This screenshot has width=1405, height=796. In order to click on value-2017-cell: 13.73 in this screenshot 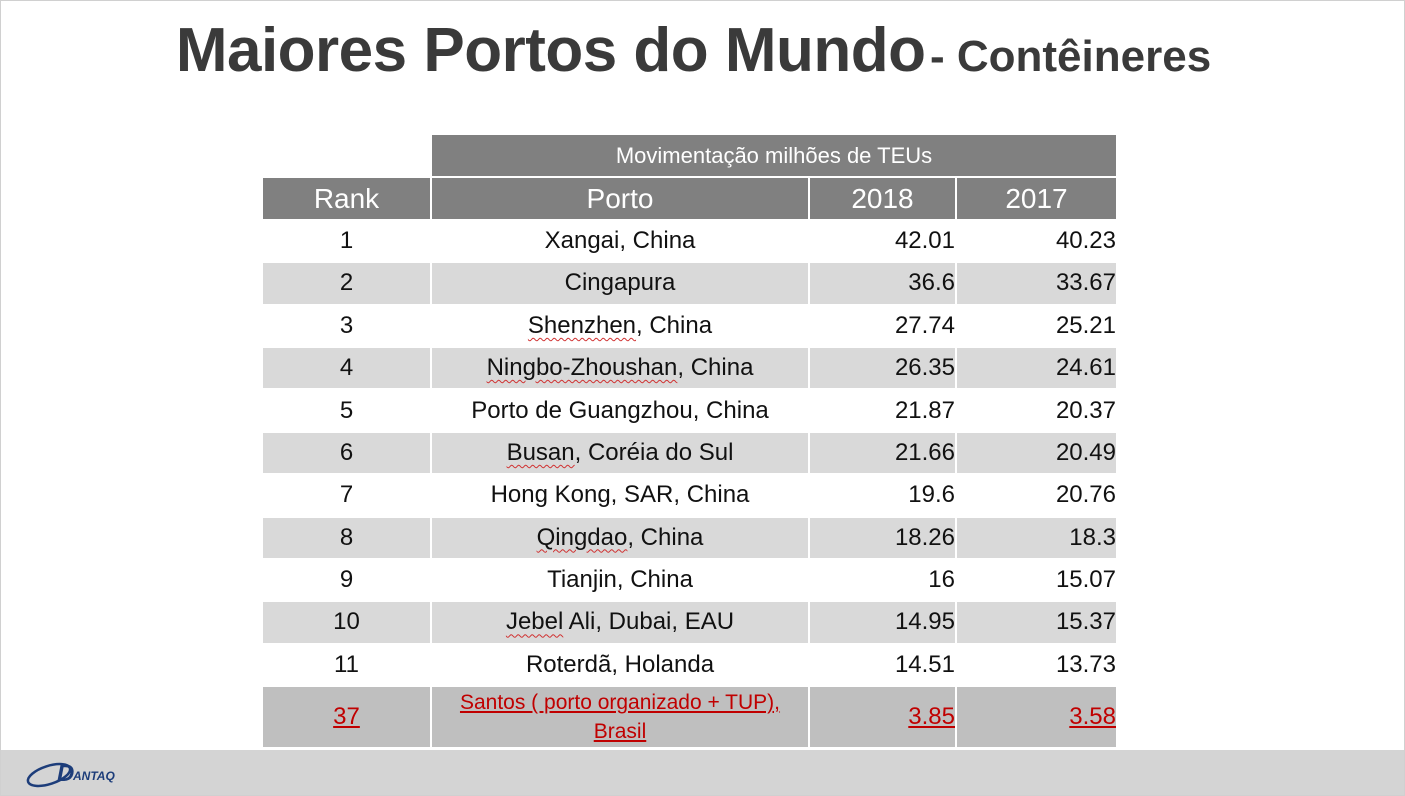, I will do `click(1036, 665)`.